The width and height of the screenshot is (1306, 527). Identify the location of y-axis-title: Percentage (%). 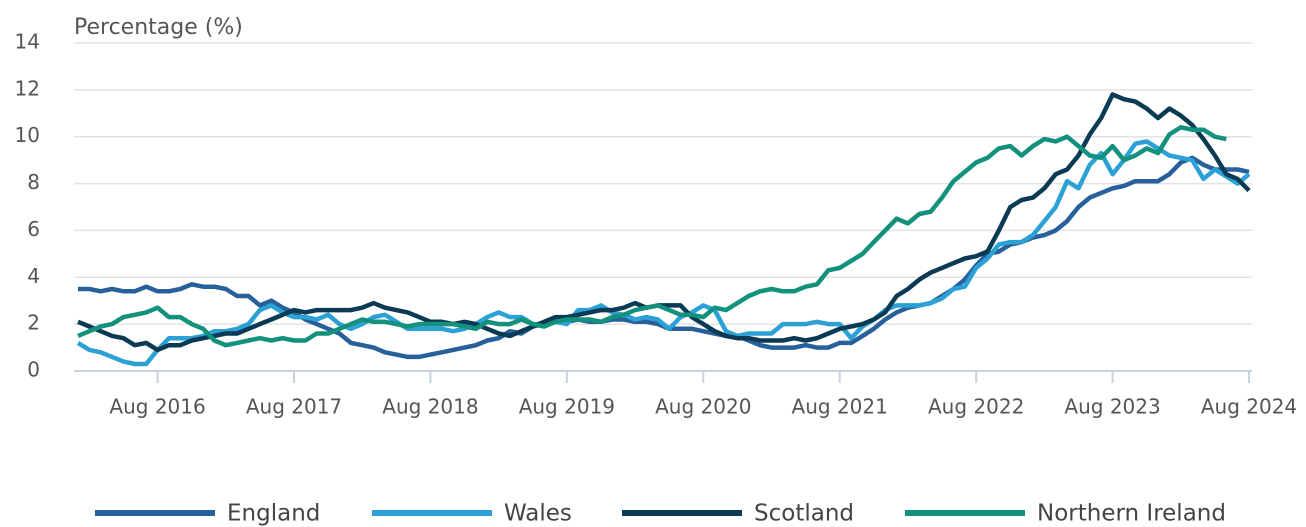
(158, 27).